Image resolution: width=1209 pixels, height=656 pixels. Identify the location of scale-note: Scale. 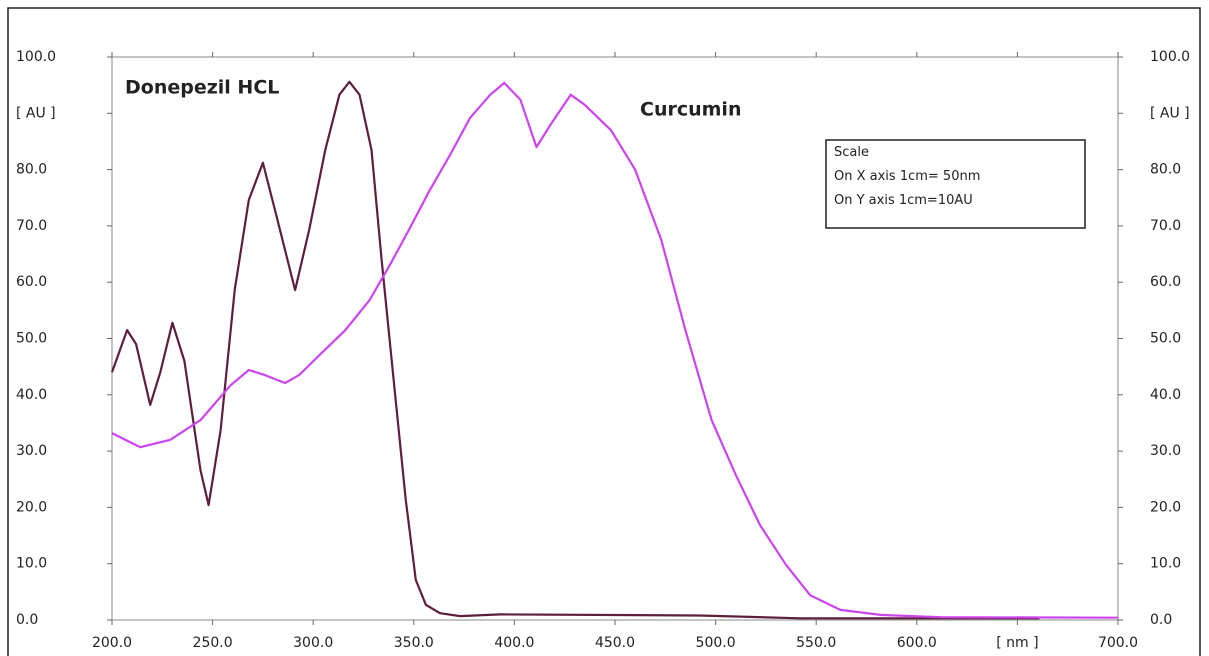
(851, 152).